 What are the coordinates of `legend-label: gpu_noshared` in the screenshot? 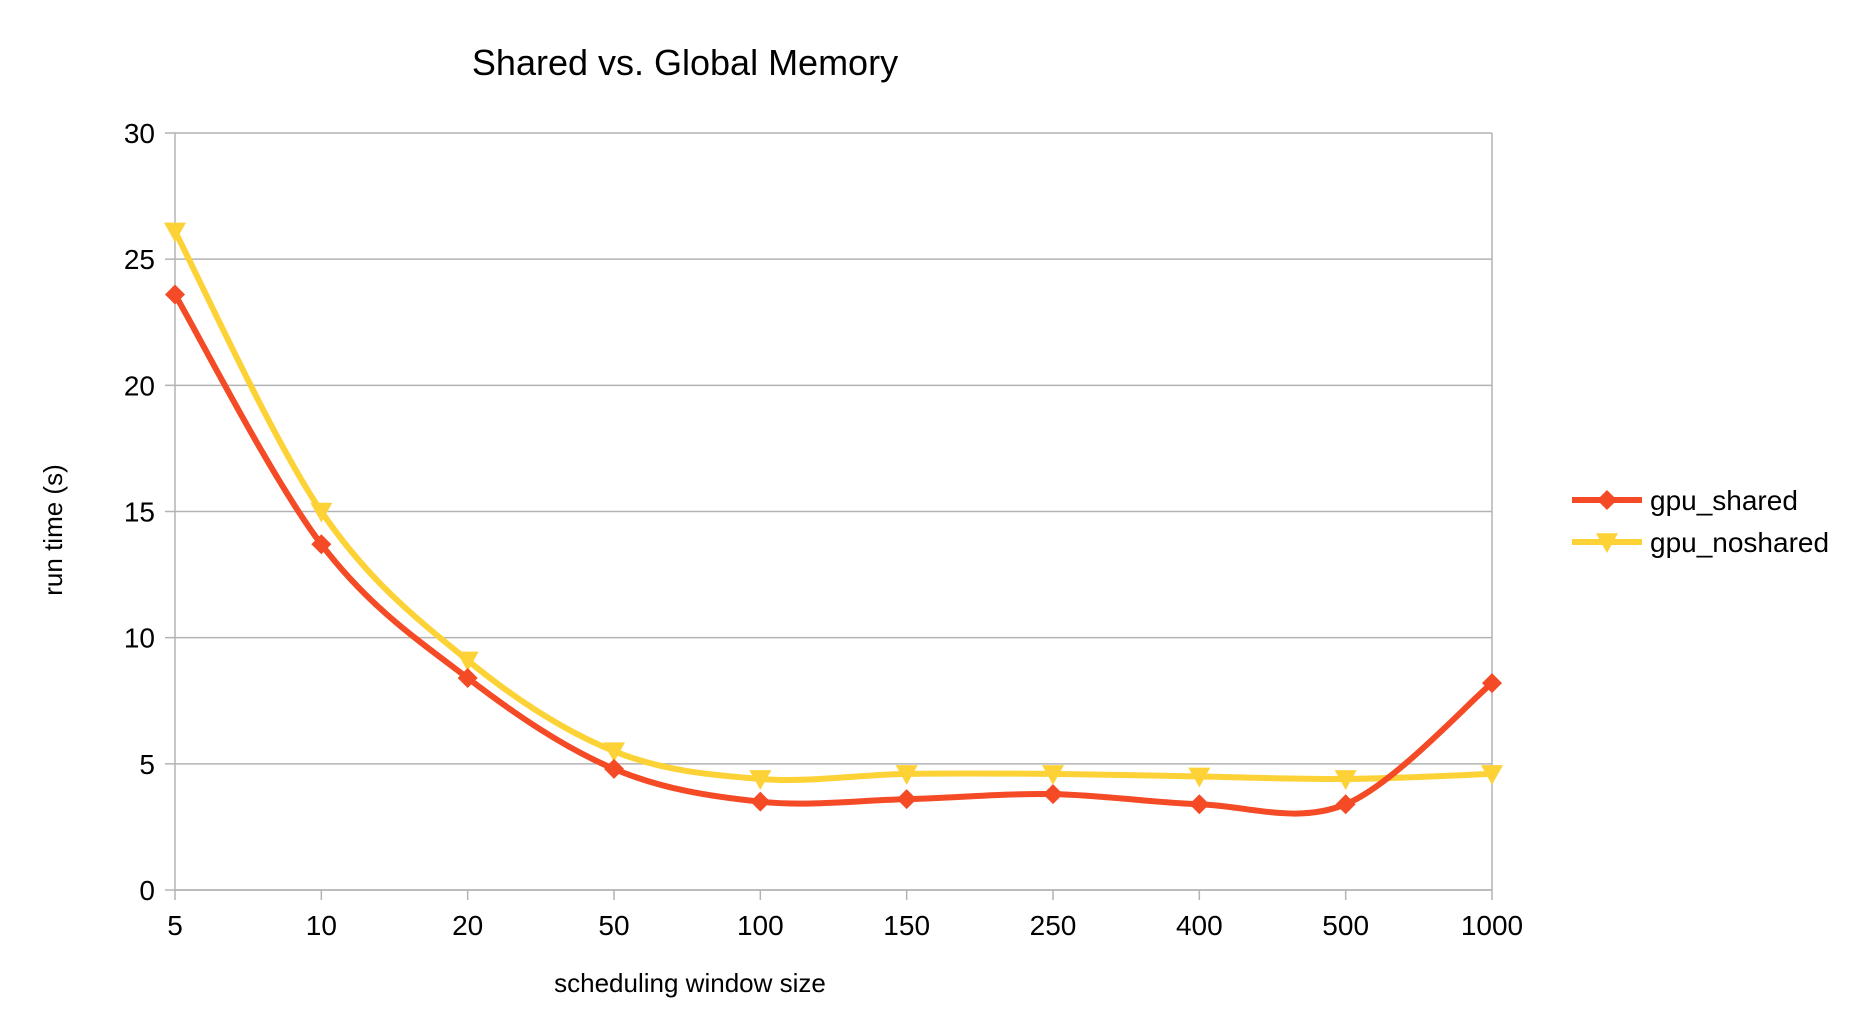 It's located at (1739, 542).